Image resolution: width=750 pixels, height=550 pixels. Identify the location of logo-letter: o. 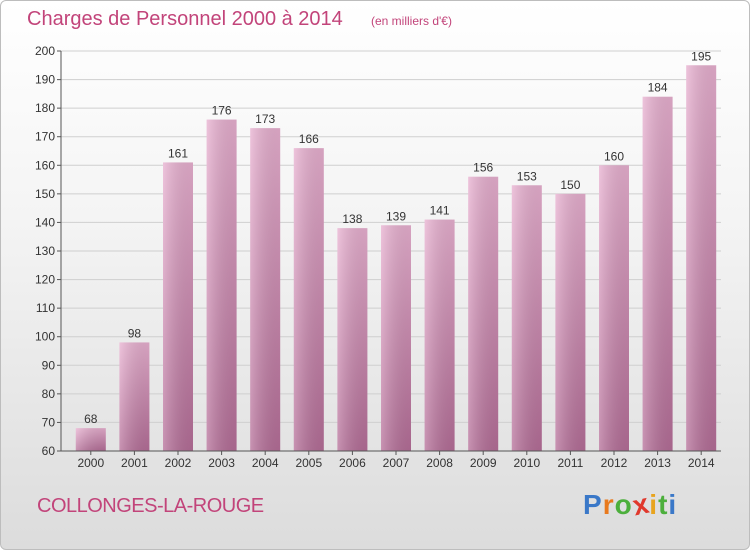
(623, 504).